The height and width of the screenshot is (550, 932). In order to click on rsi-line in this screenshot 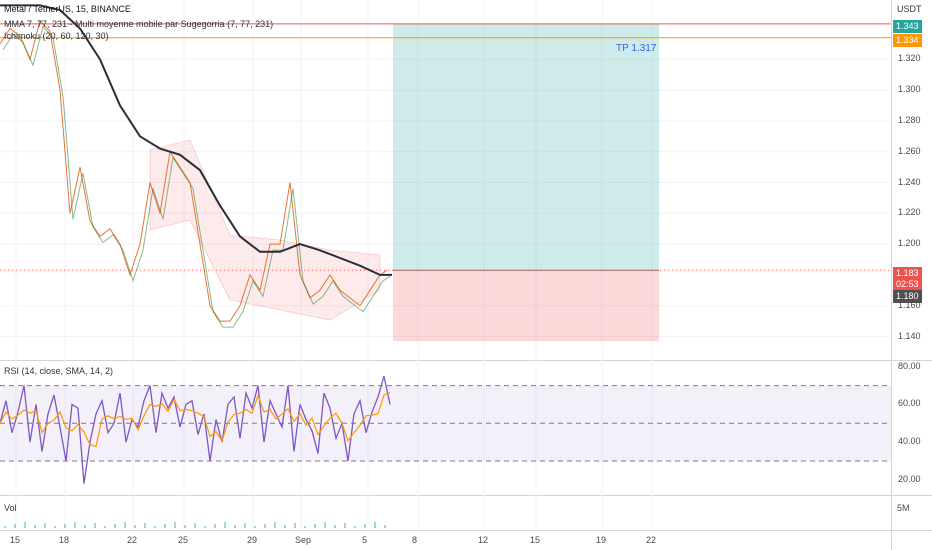, I will do `click(195, 430)`.